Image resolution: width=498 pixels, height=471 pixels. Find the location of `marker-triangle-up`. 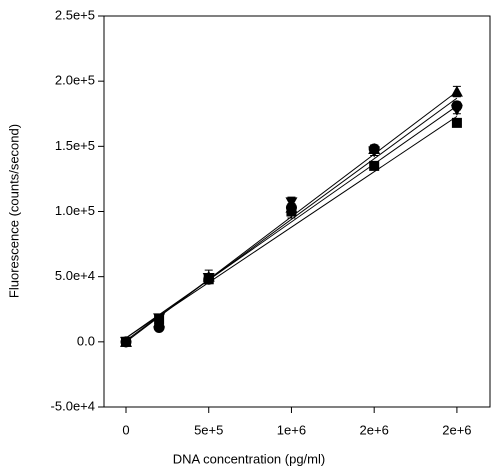

marker-triangle-up is located at coordinates (456, 91).